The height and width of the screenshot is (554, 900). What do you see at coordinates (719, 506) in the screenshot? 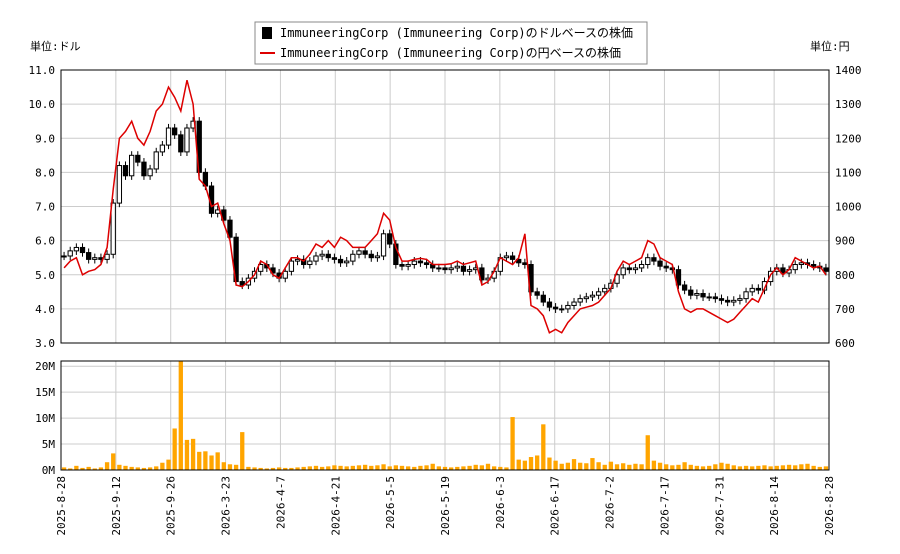
I see `x-tick-label: 2026-7-31` at bounding box center [719, 506].